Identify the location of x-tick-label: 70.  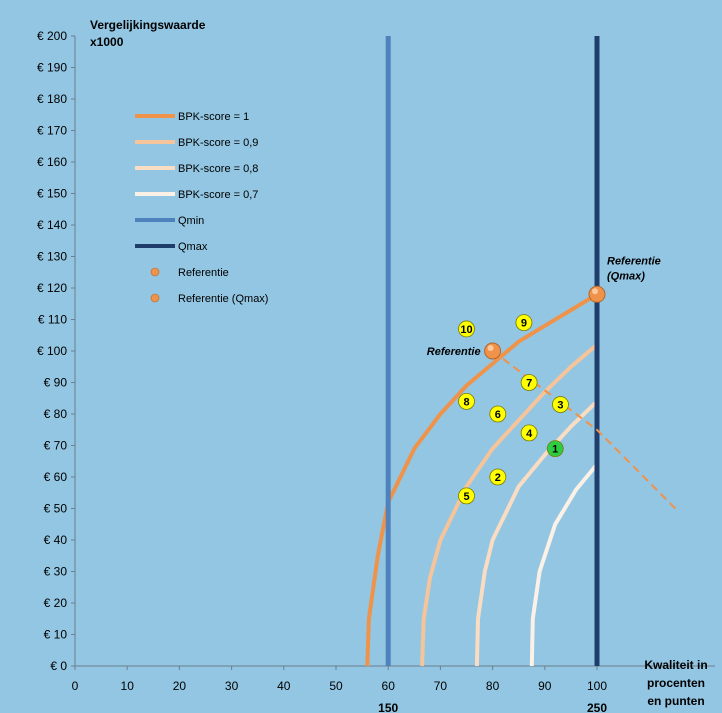
(441, 686).